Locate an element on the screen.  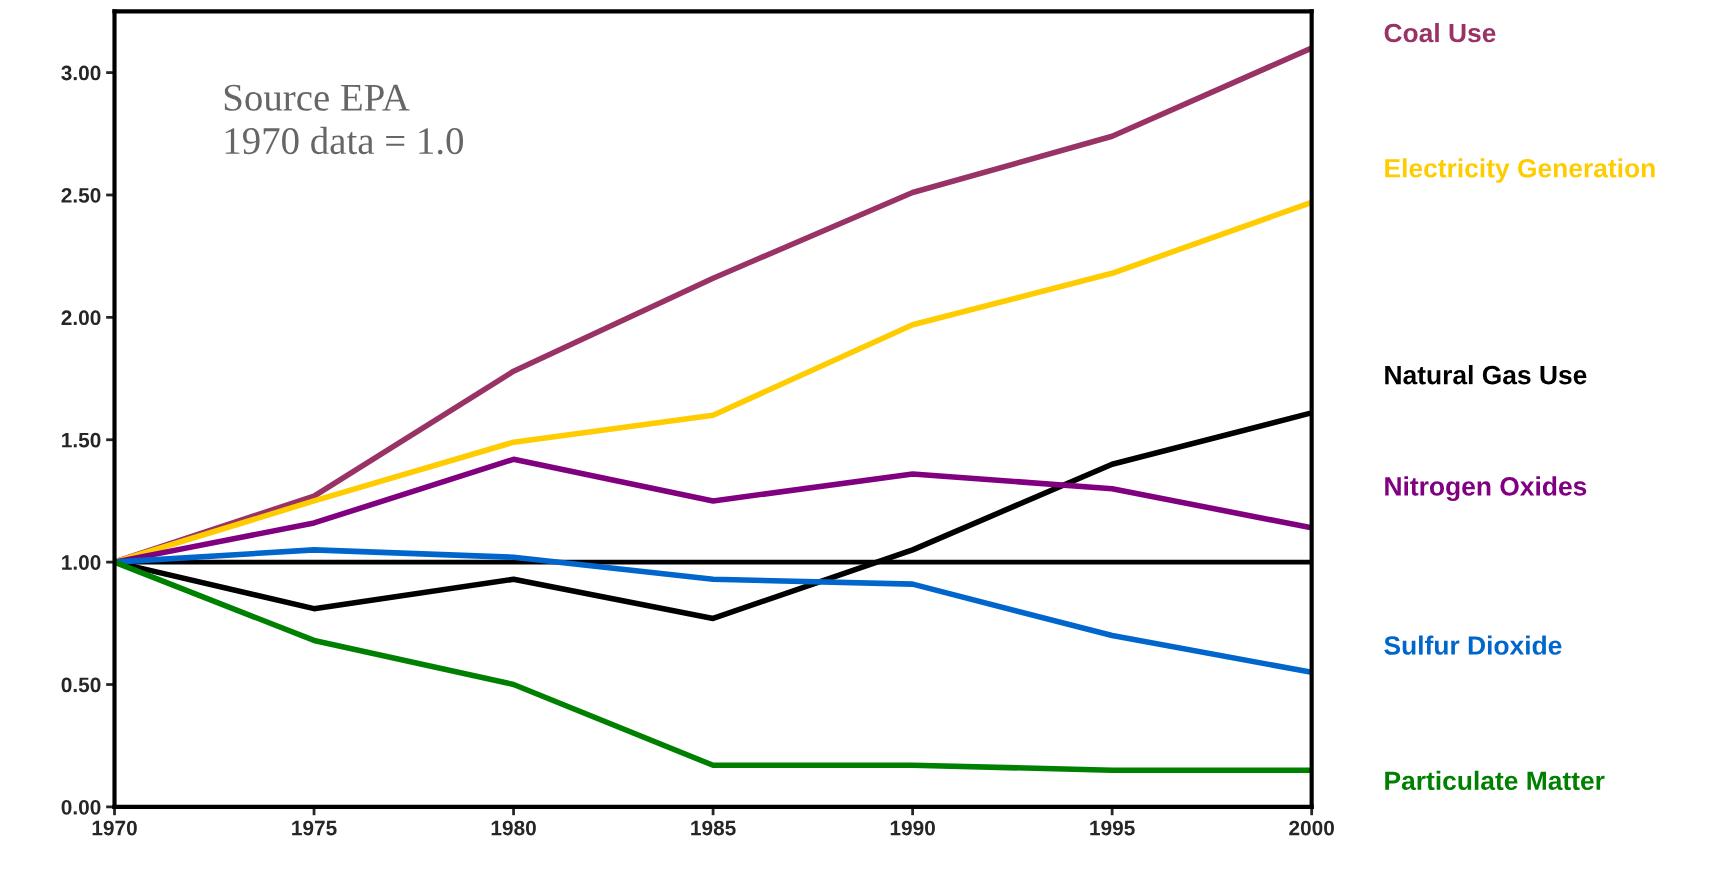
x-tick-label: 1975 is located at coordinates (314, 828).